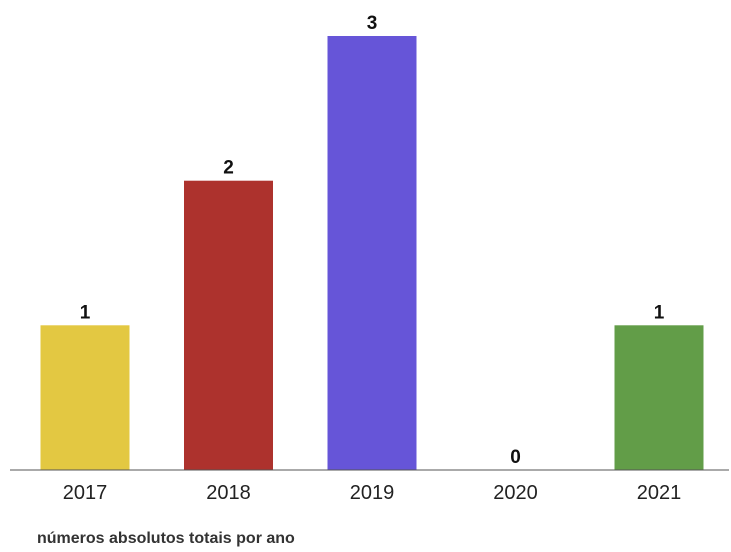  What do you see at coordinates (659, 312) in the screenshot?
I see `data-label-2021: 1` at bounding box center [659, 312].